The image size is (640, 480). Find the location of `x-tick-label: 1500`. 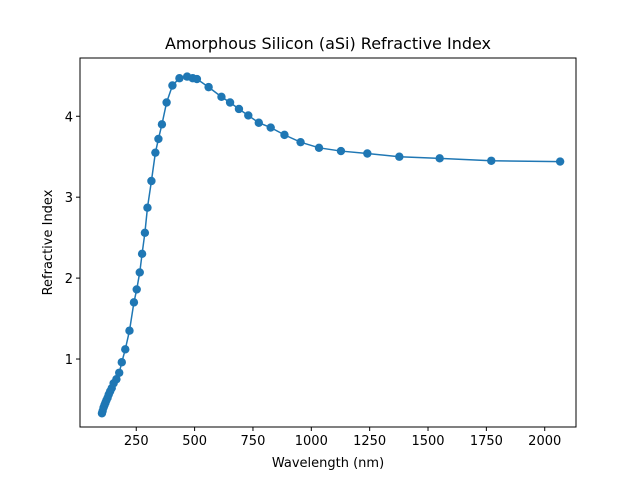

x-tick-label: 1500 is located at coordinates (427, 441).